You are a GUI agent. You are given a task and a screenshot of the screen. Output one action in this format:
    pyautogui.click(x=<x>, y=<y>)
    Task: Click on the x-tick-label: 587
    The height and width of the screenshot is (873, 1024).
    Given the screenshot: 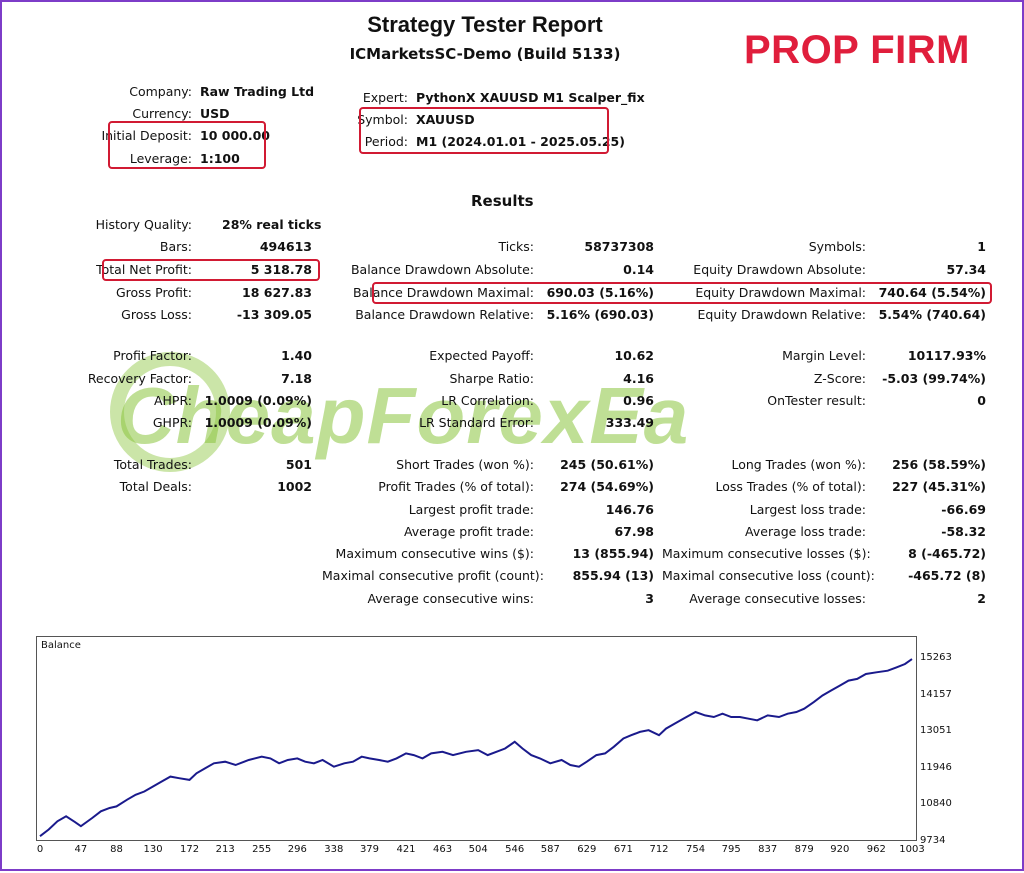 What is the action you would take?
    pyautogui.click(x=550, y=849)
    